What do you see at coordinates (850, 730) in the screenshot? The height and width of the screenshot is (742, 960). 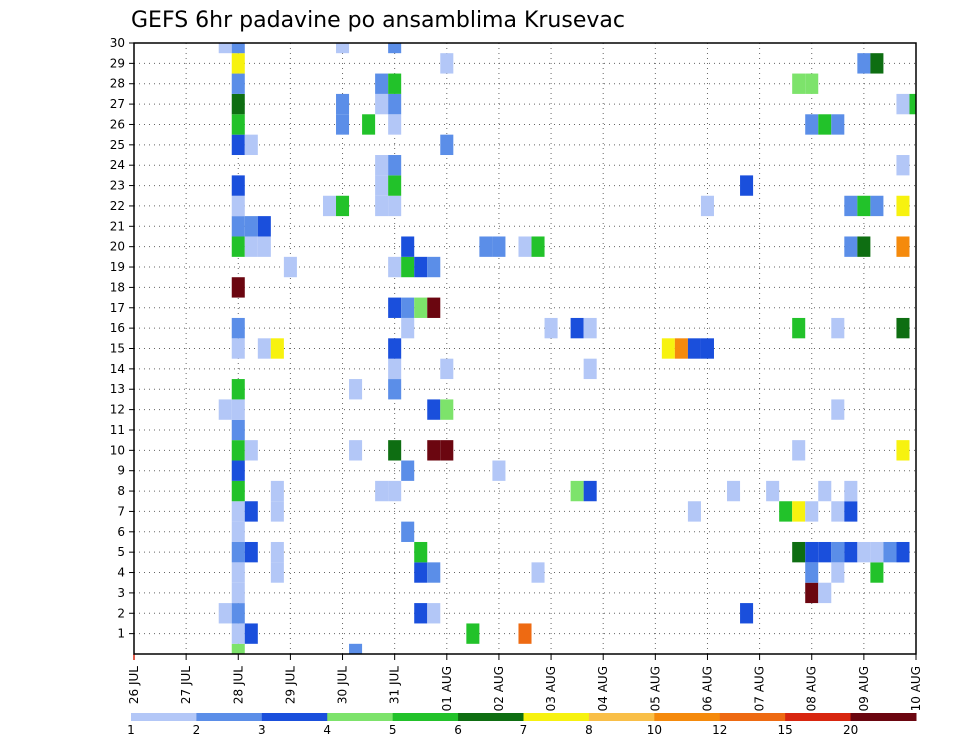 I see `colorbar-label: 20` at bounding box center [850, 730].